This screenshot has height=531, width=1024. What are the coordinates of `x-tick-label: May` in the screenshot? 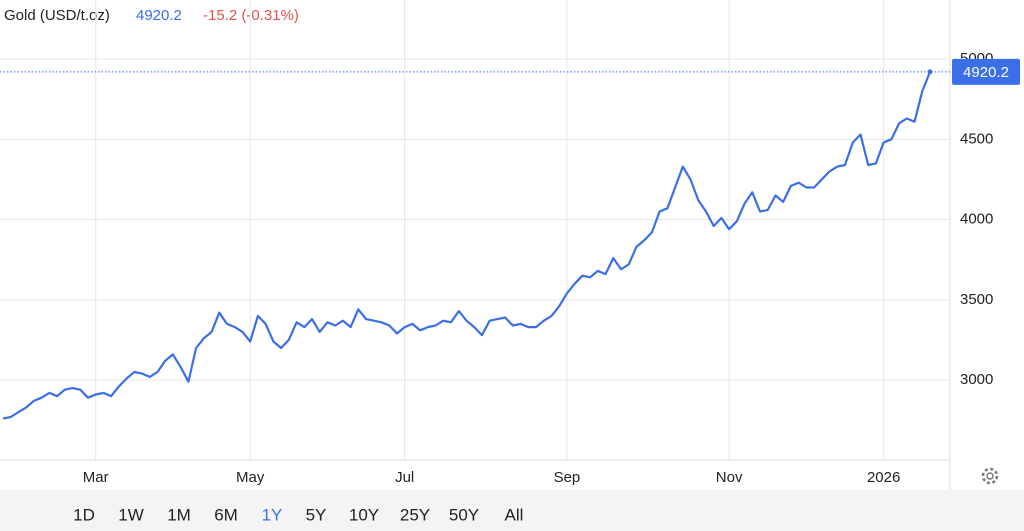 It's located at (250, 477).